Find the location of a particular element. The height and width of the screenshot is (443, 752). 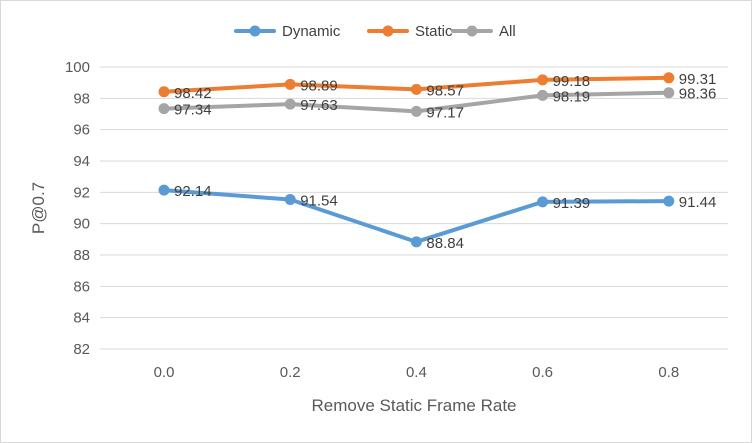

data-label-static: 99.31 is located at coordinates (698, 79).